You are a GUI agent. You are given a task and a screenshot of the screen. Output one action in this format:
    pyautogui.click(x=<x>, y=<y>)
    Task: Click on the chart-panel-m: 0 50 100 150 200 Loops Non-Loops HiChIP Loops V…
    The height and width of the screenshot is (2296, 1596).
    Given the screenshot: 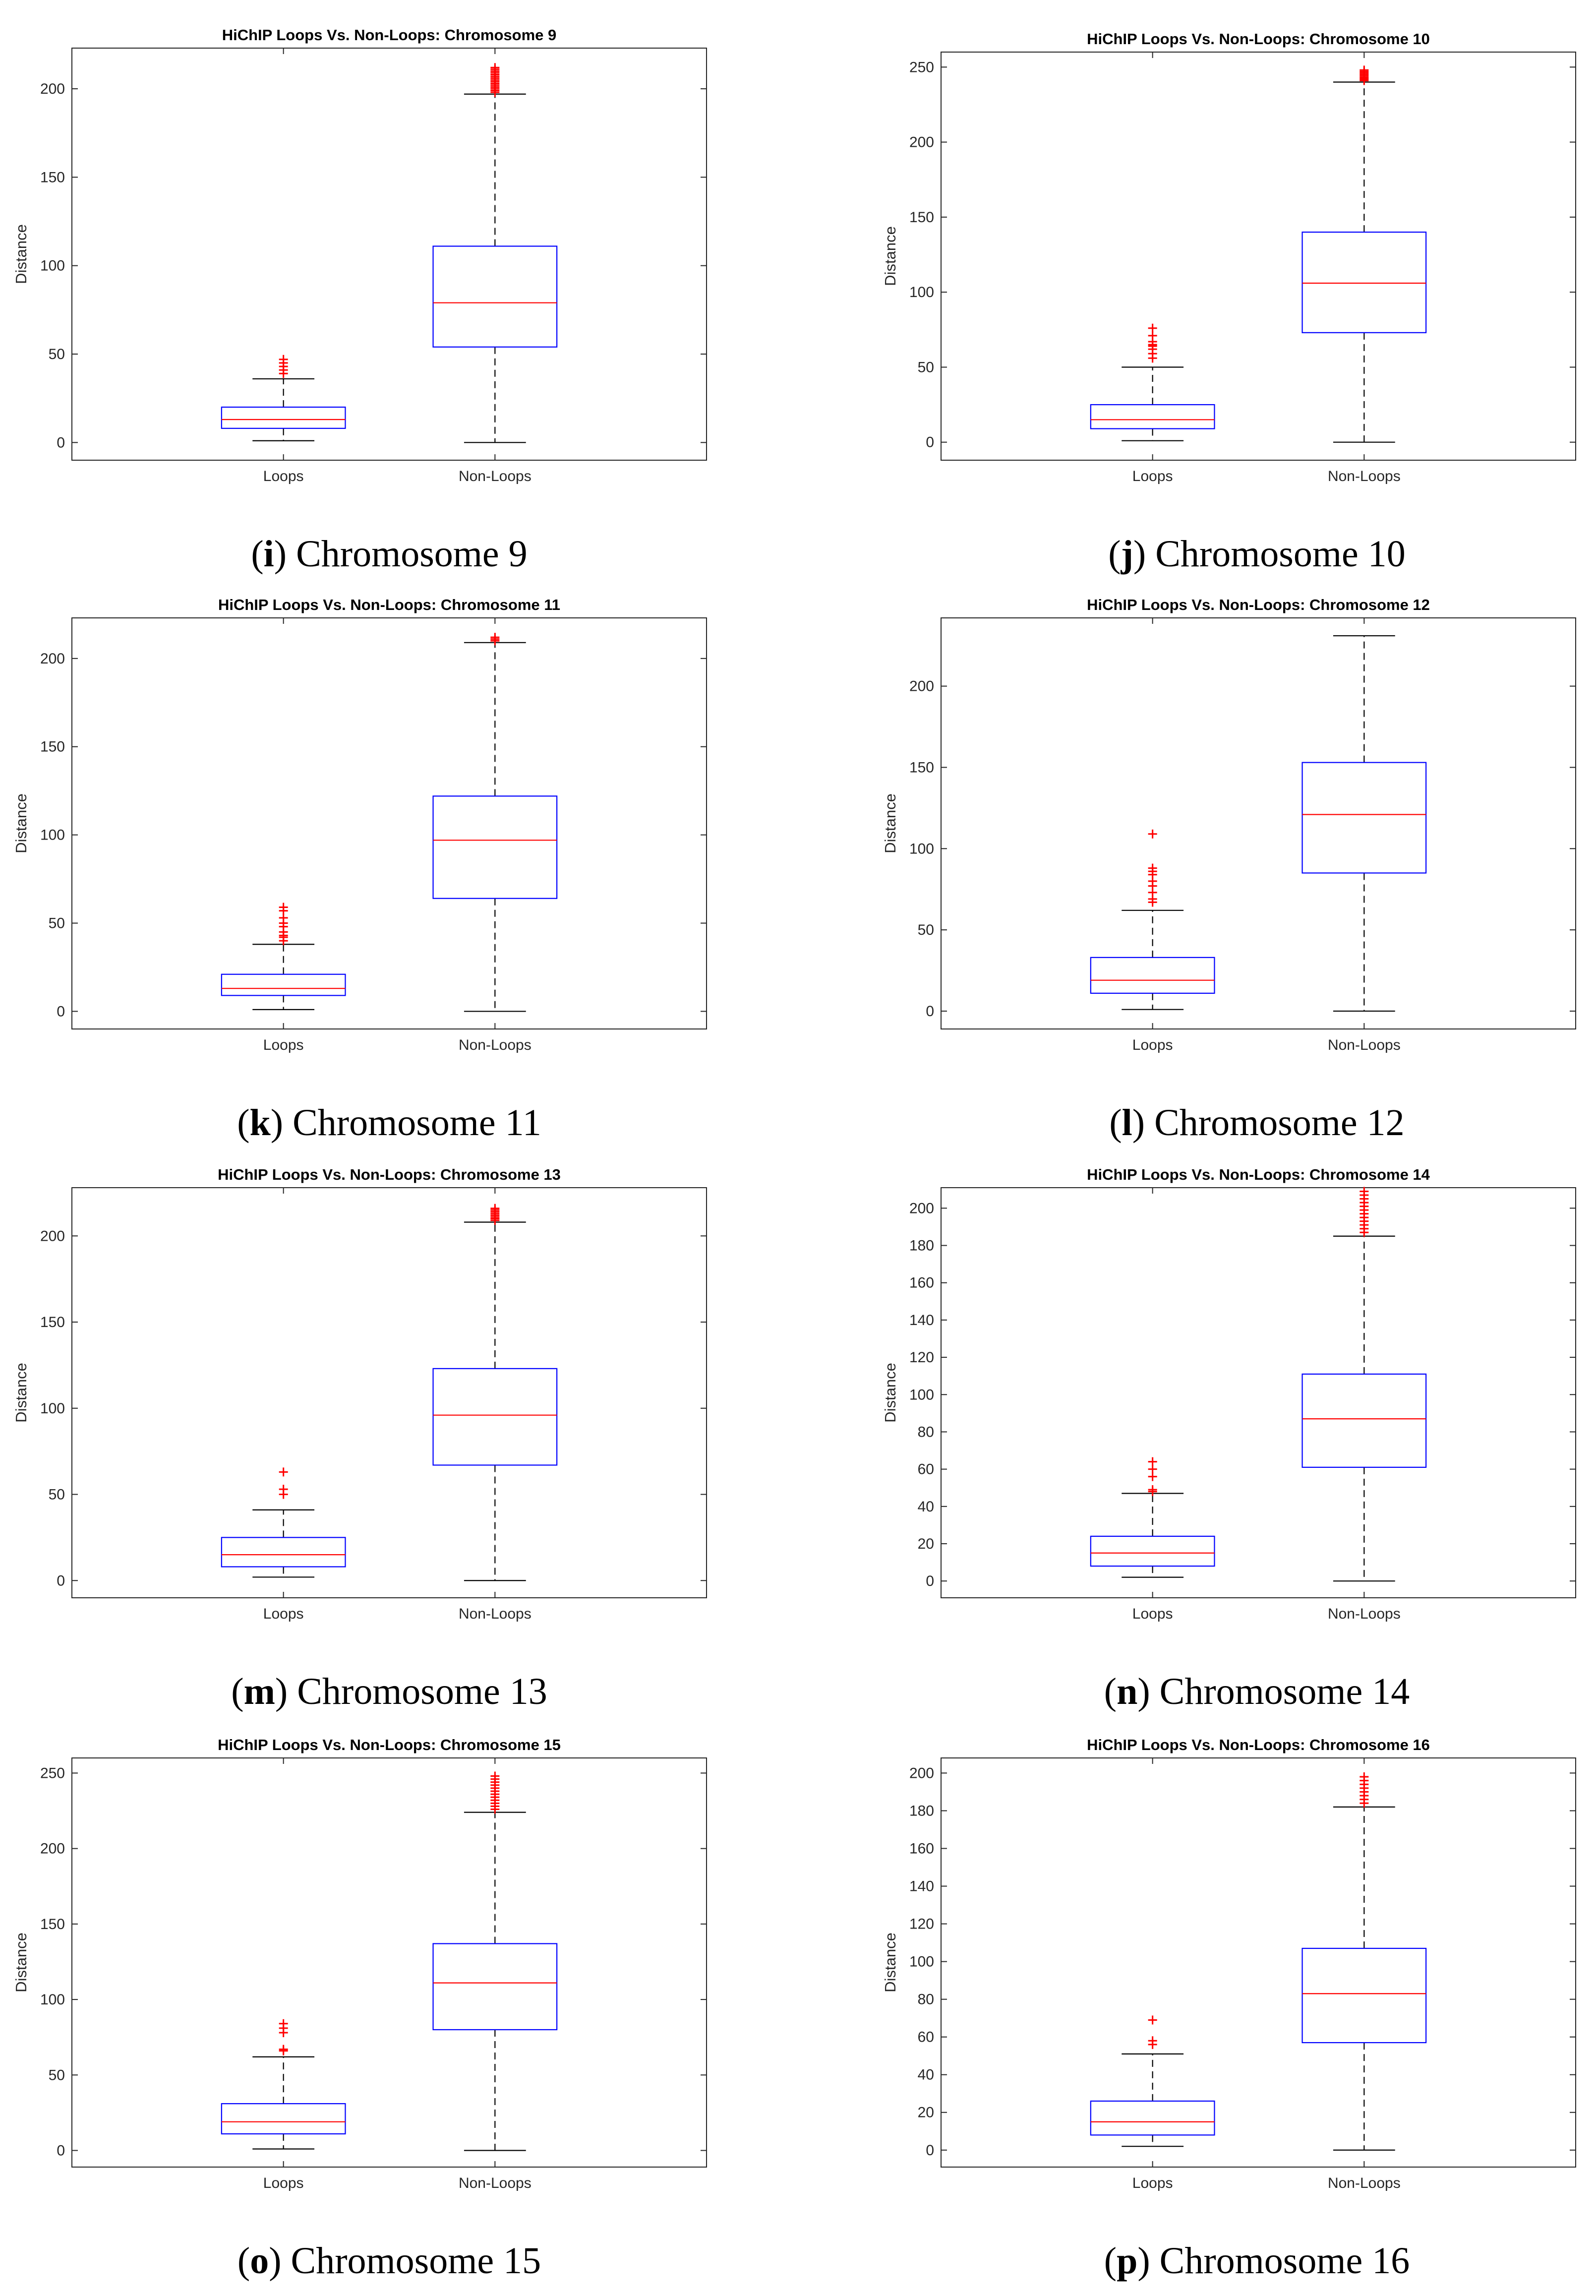 What is the action you would take?
    pyautogui.click(x=359, y=1439)
    